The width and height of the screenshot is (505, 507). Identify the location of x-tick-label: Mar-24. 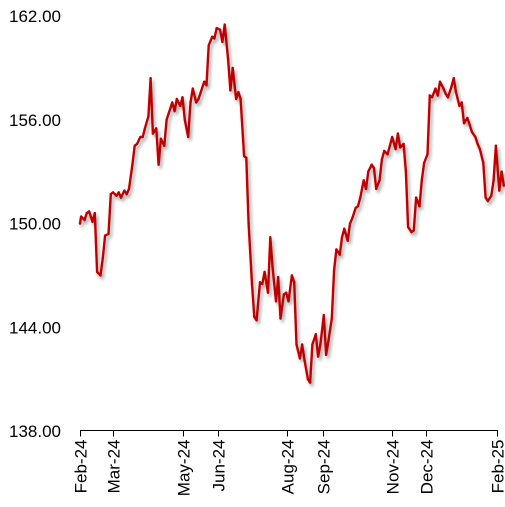
(114, 467).